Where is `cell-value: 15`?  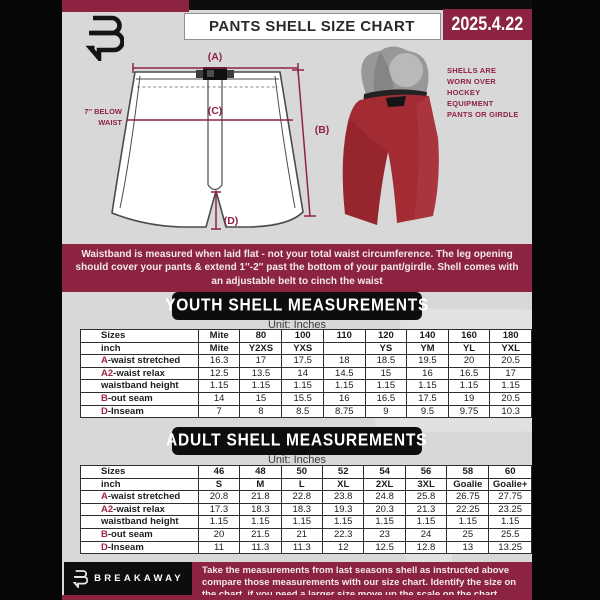
cell-value: 15 is located at coordinates (386, 373).